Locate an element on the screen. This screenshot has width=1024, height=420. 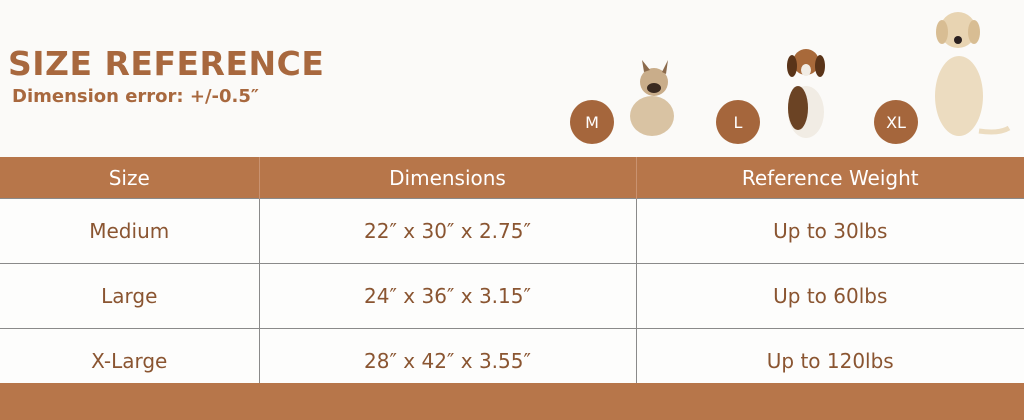
badge-xl: XL is located at coordinates (896, 122).